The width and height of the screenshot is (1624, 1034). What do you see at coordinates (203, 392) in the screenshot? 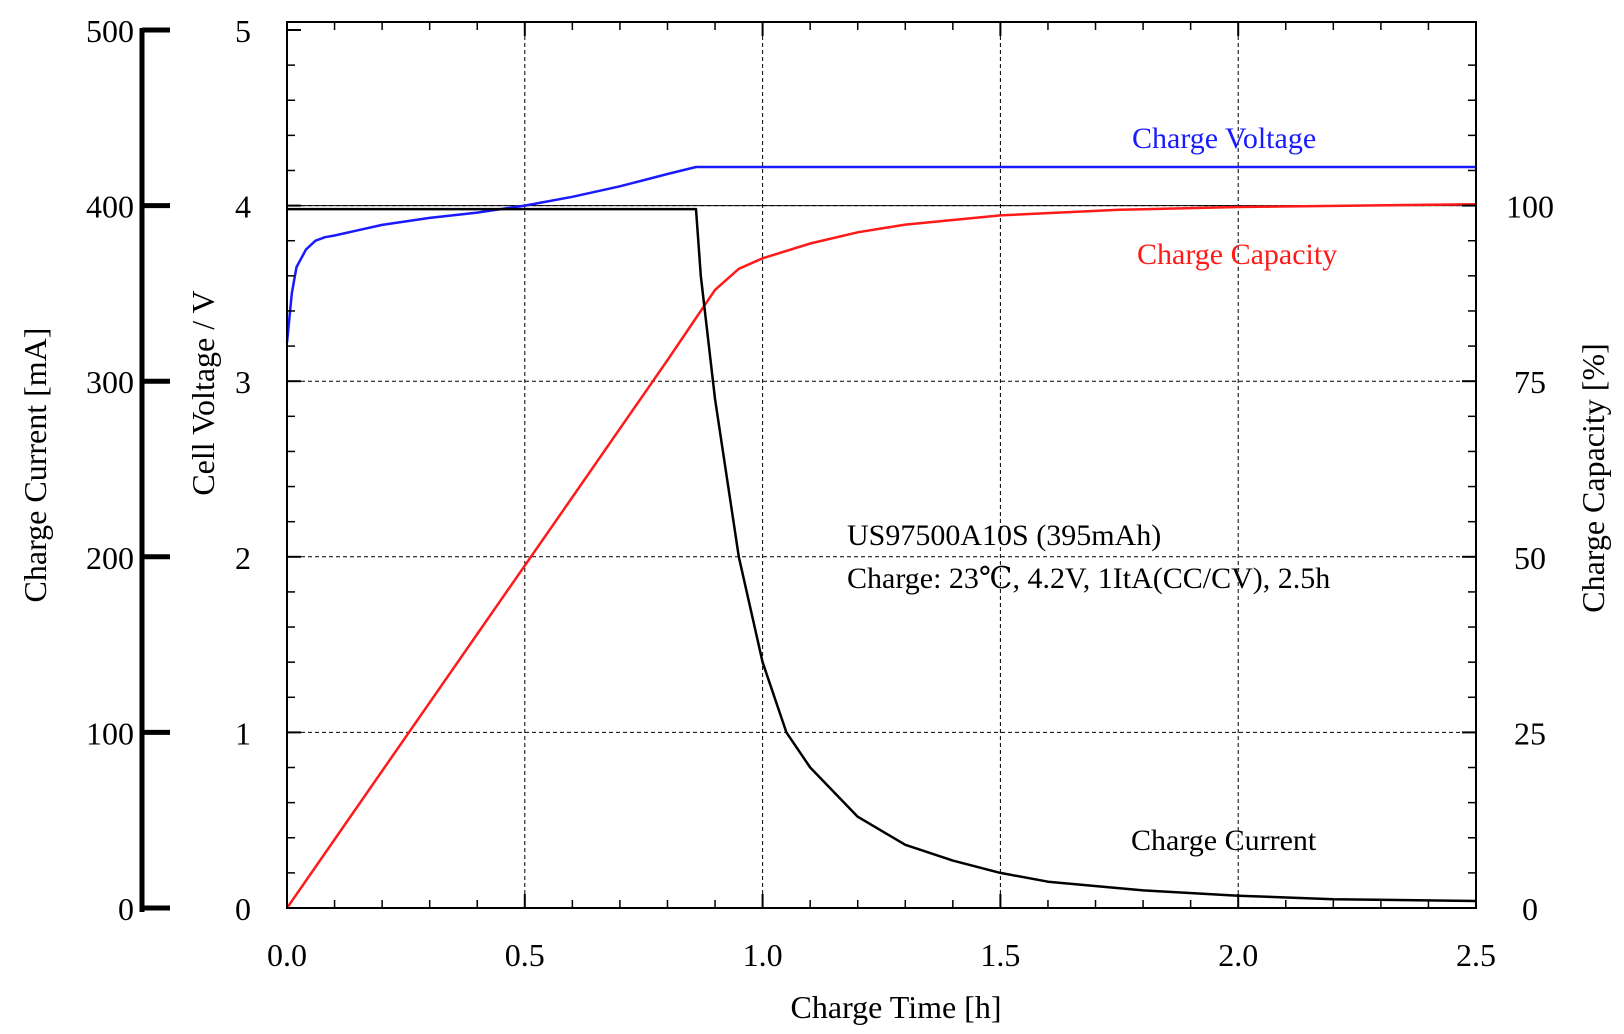
I see `voltage-axis-title: Cell Voltage / V` at bounding box center [203, 392].